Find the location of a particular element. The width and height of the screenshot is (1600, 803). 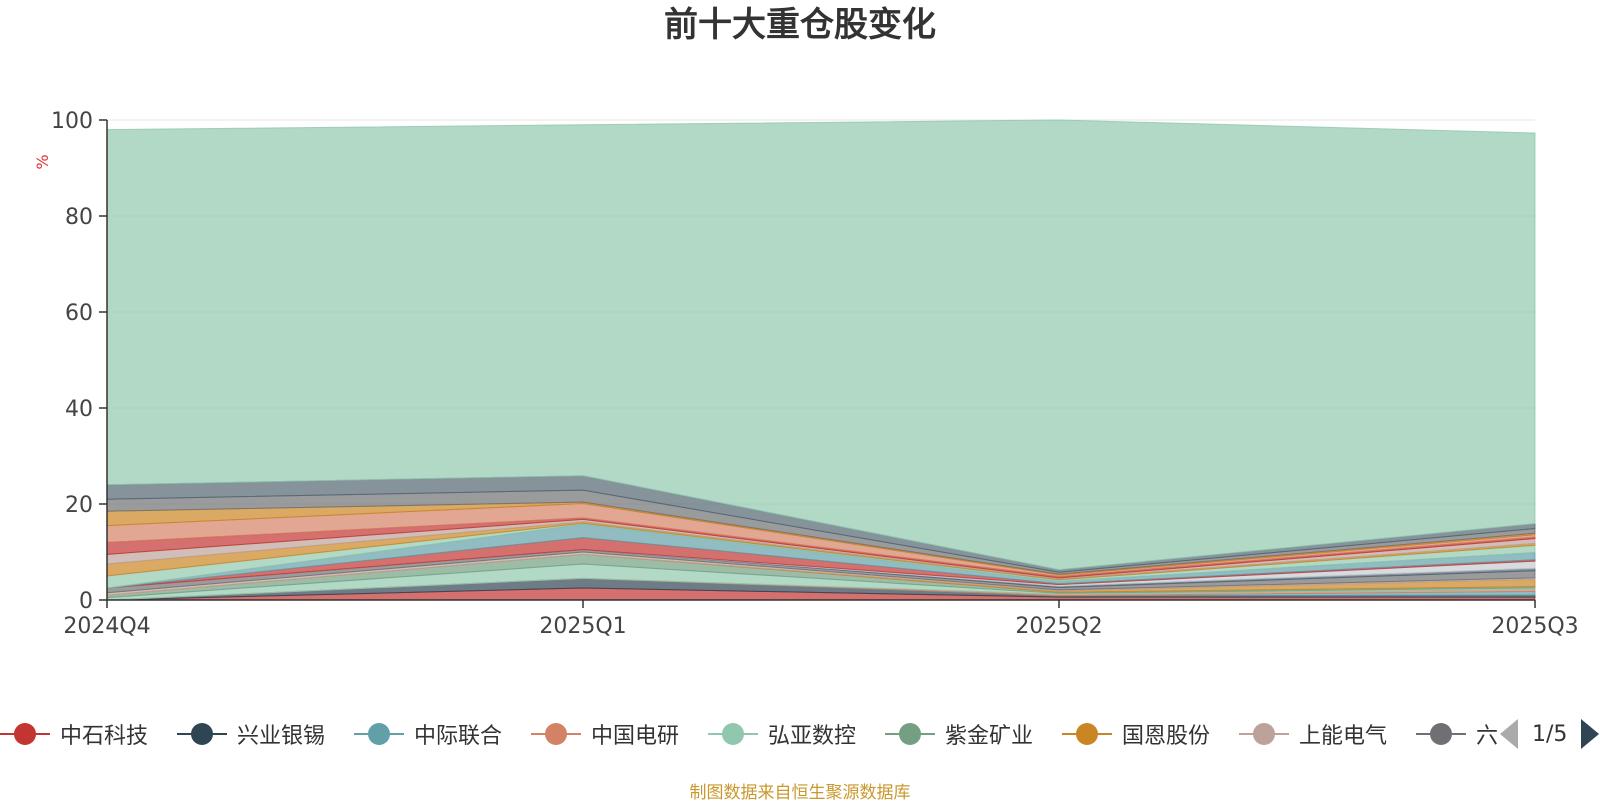

legend-item: 紫金矿业 is located at coordinates (959, 734).